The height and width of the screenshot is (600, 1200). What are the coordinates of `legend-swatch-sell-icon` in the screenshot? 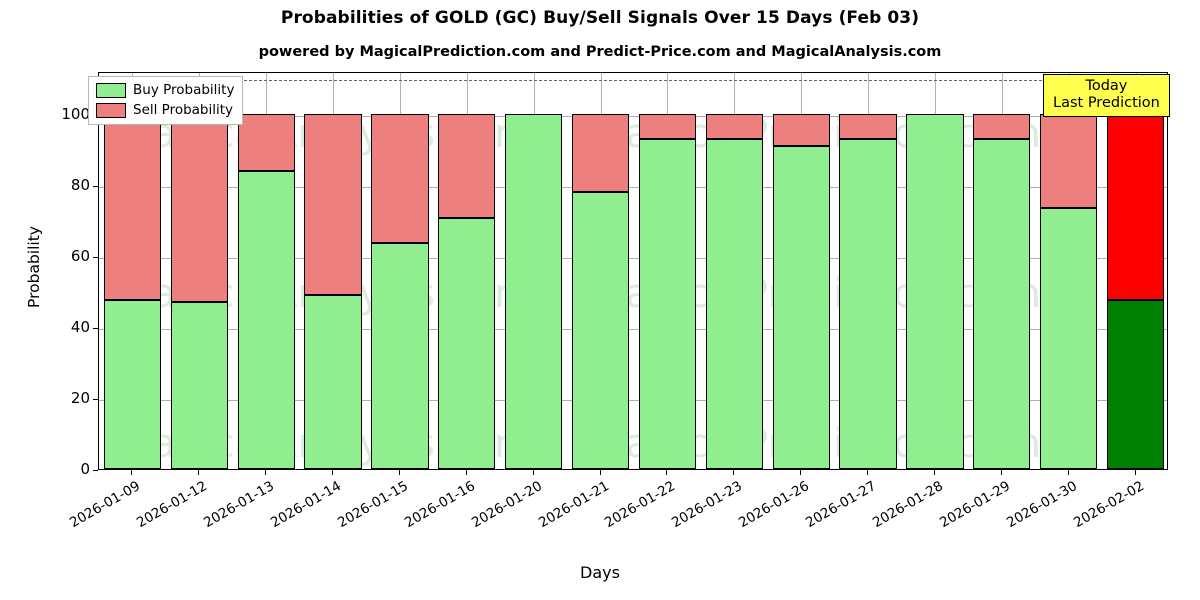 It's located at (111, 110).